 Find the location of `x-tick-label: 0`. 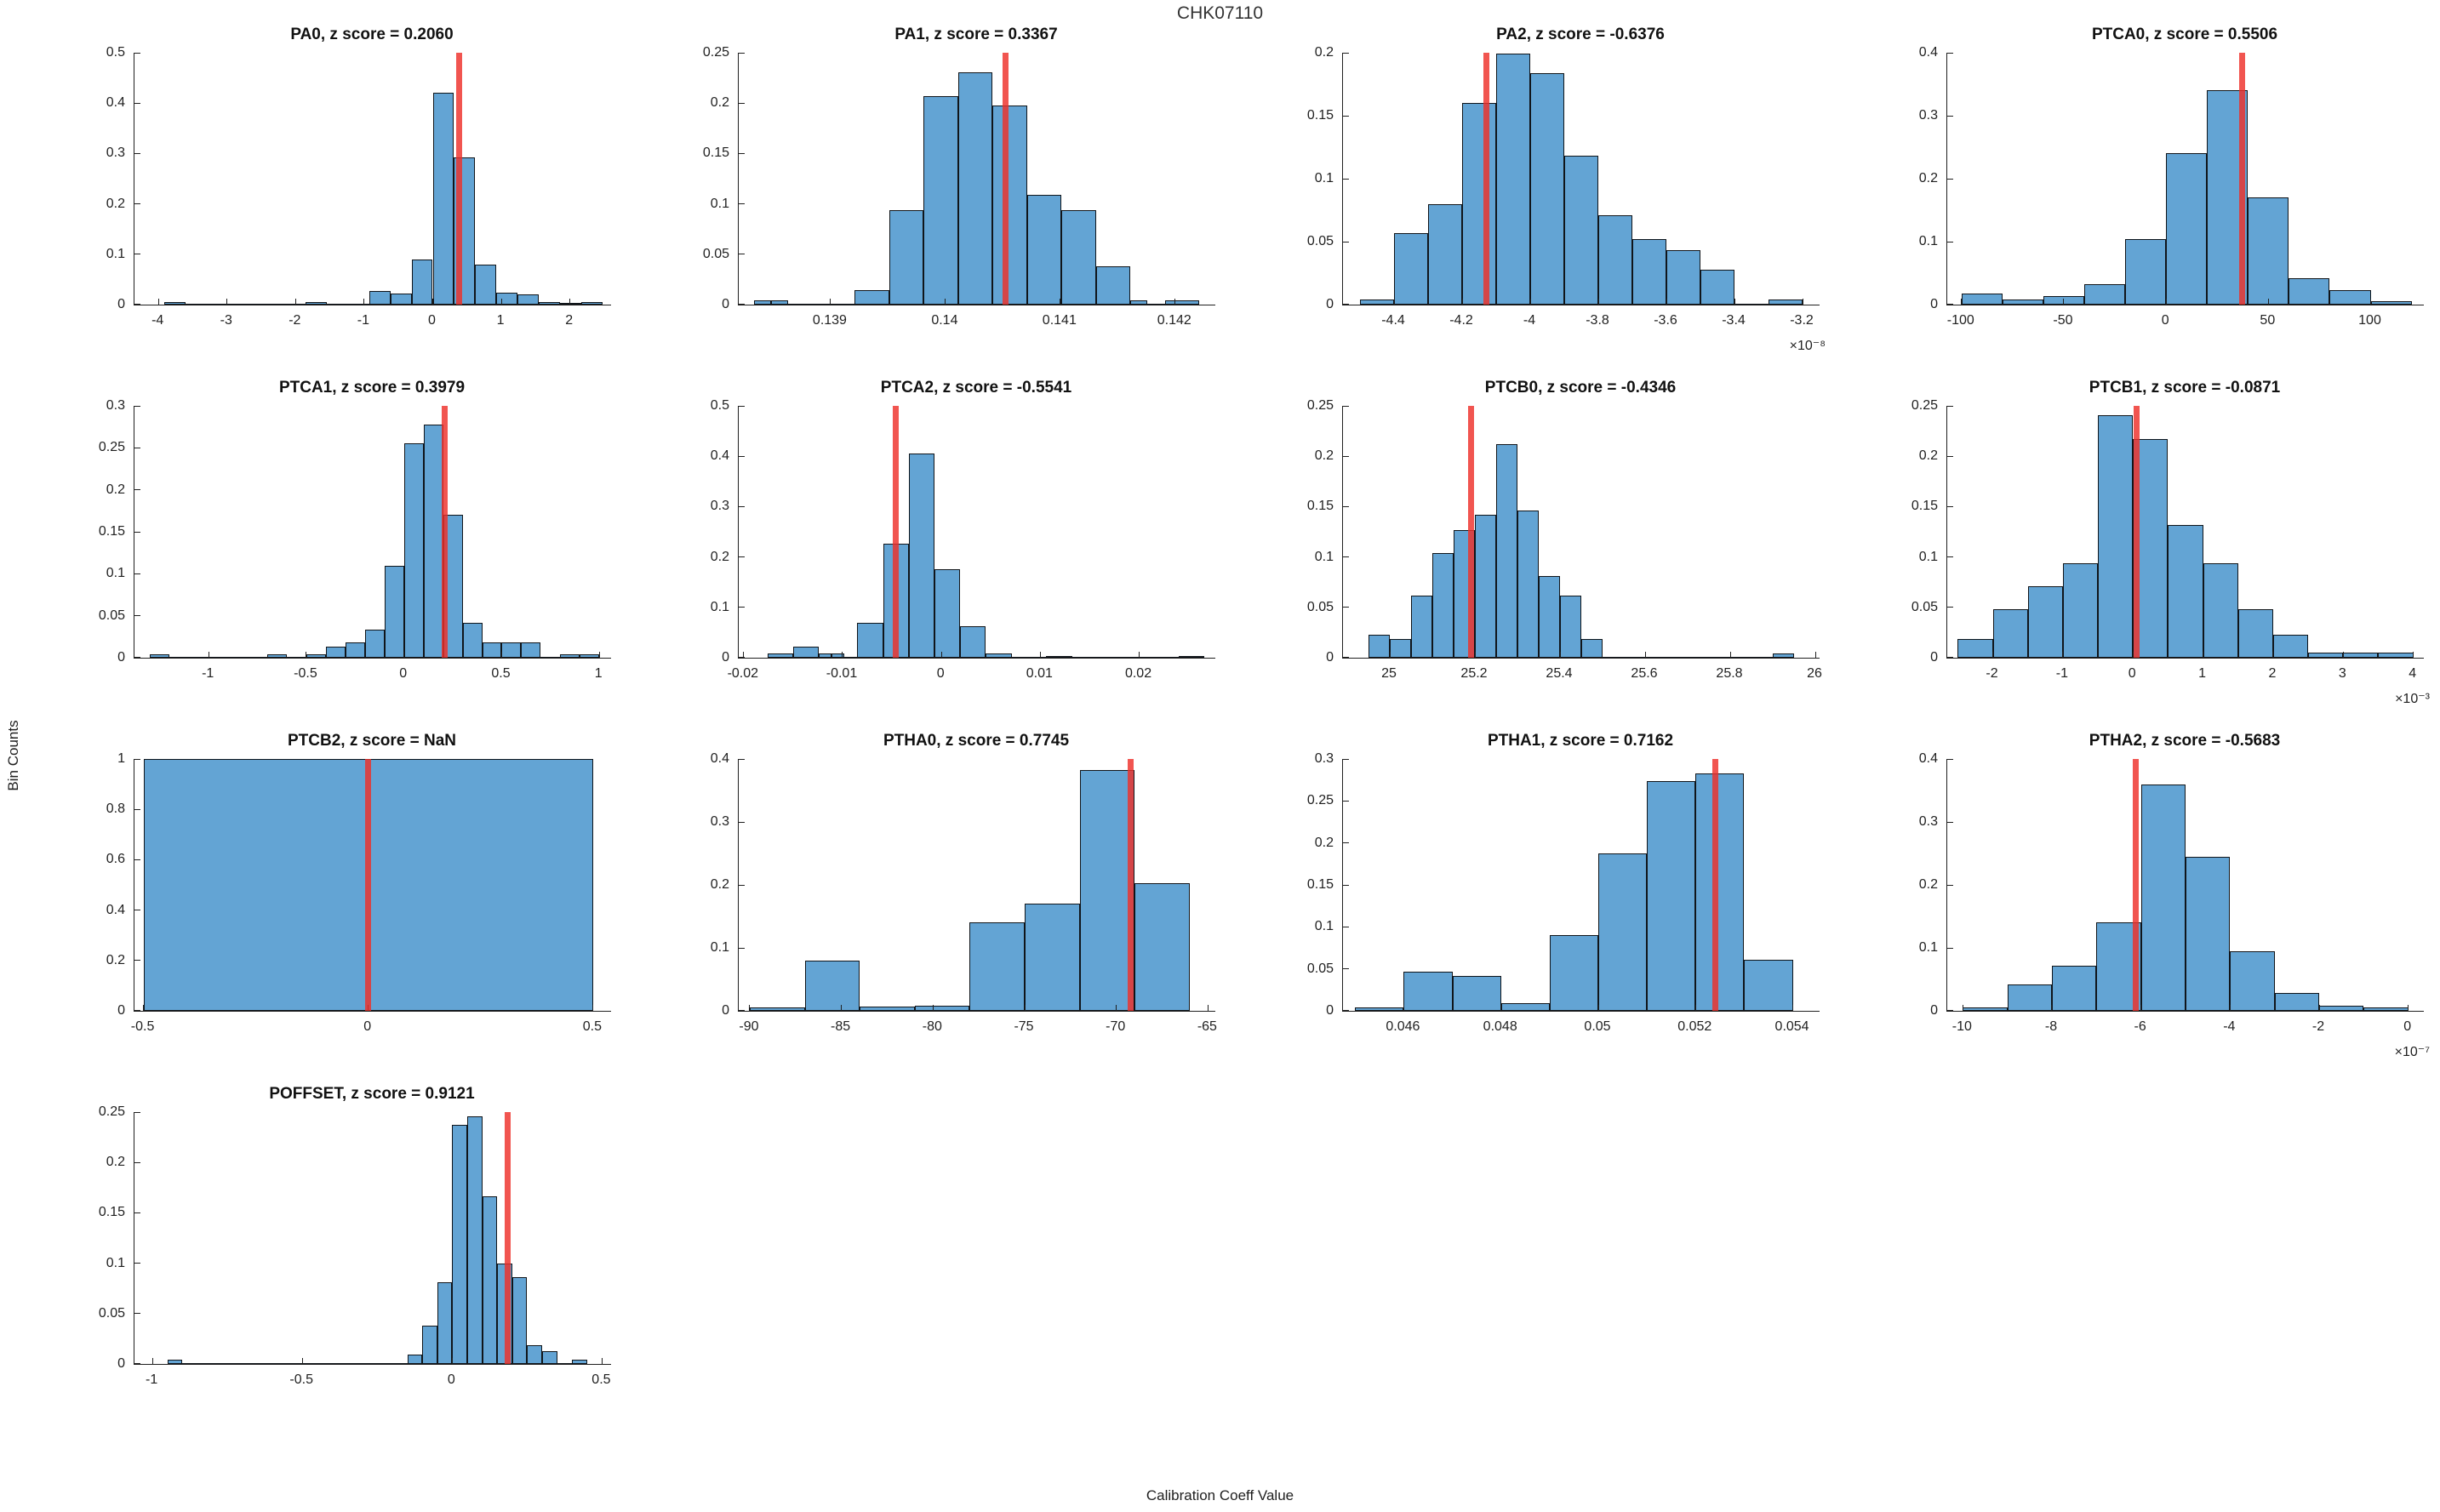

x-tick-label: 0 is located at coordinates (941, 673).